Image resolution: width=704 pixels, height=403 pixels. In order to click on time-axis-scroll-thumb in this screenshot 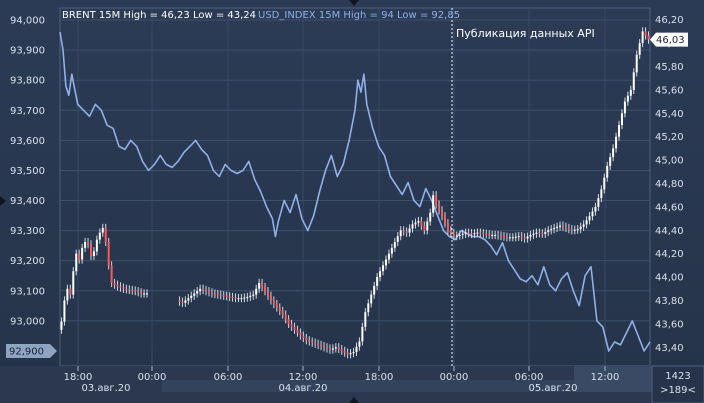, I will do `click(368, 386)`.